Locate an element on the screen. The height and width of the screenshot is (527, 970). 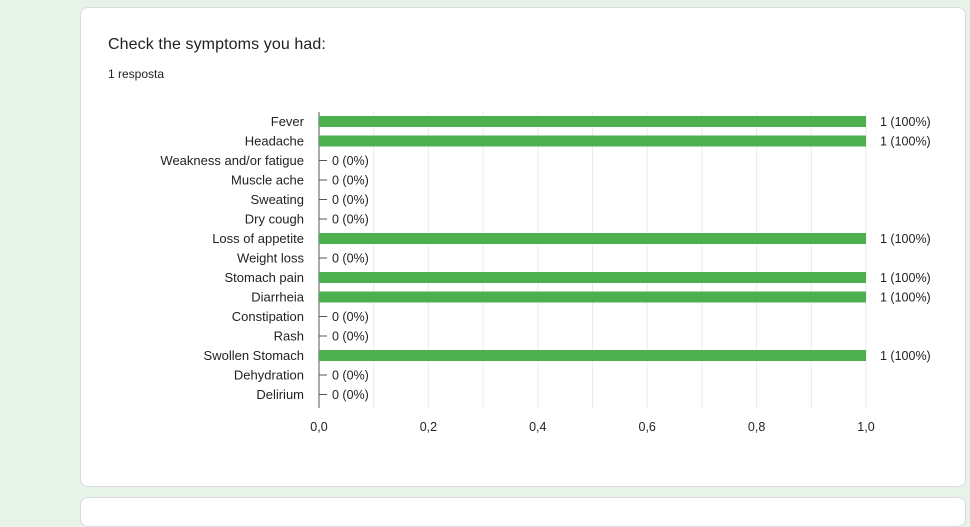
category-label: Rash is located at coordinates (289, 336).